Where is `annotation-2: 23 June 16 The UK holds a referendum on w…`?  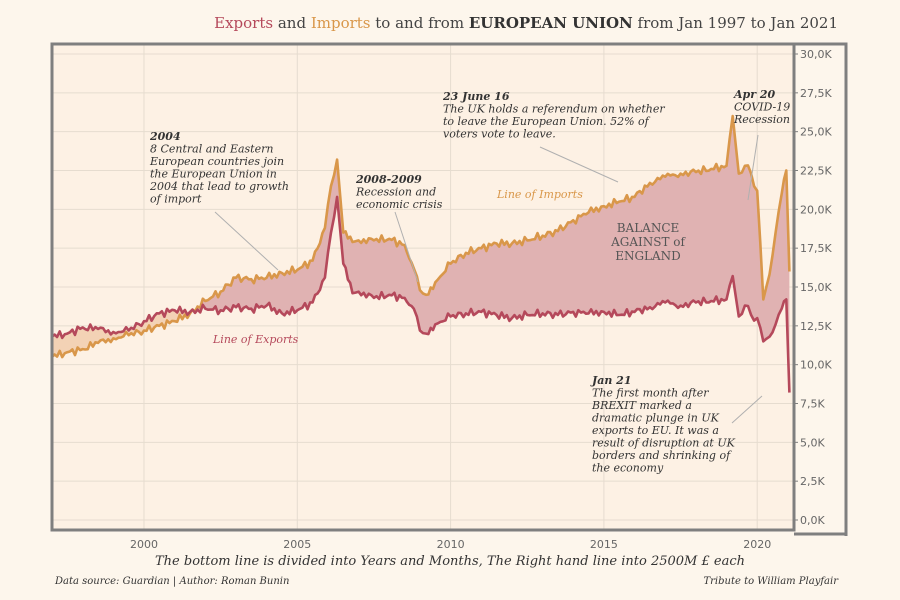
annotation-2: 23 June 16 The UK holds a referendum on w… is located at coordinates (553, 115).